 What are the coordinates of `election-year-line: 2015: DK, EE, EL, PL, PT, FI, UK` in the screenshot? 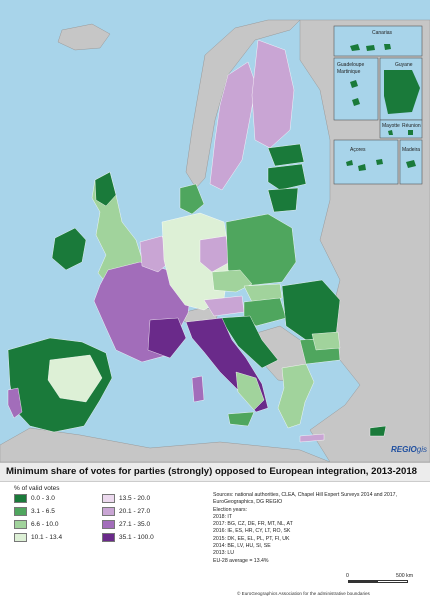 It's located at (251, 538).